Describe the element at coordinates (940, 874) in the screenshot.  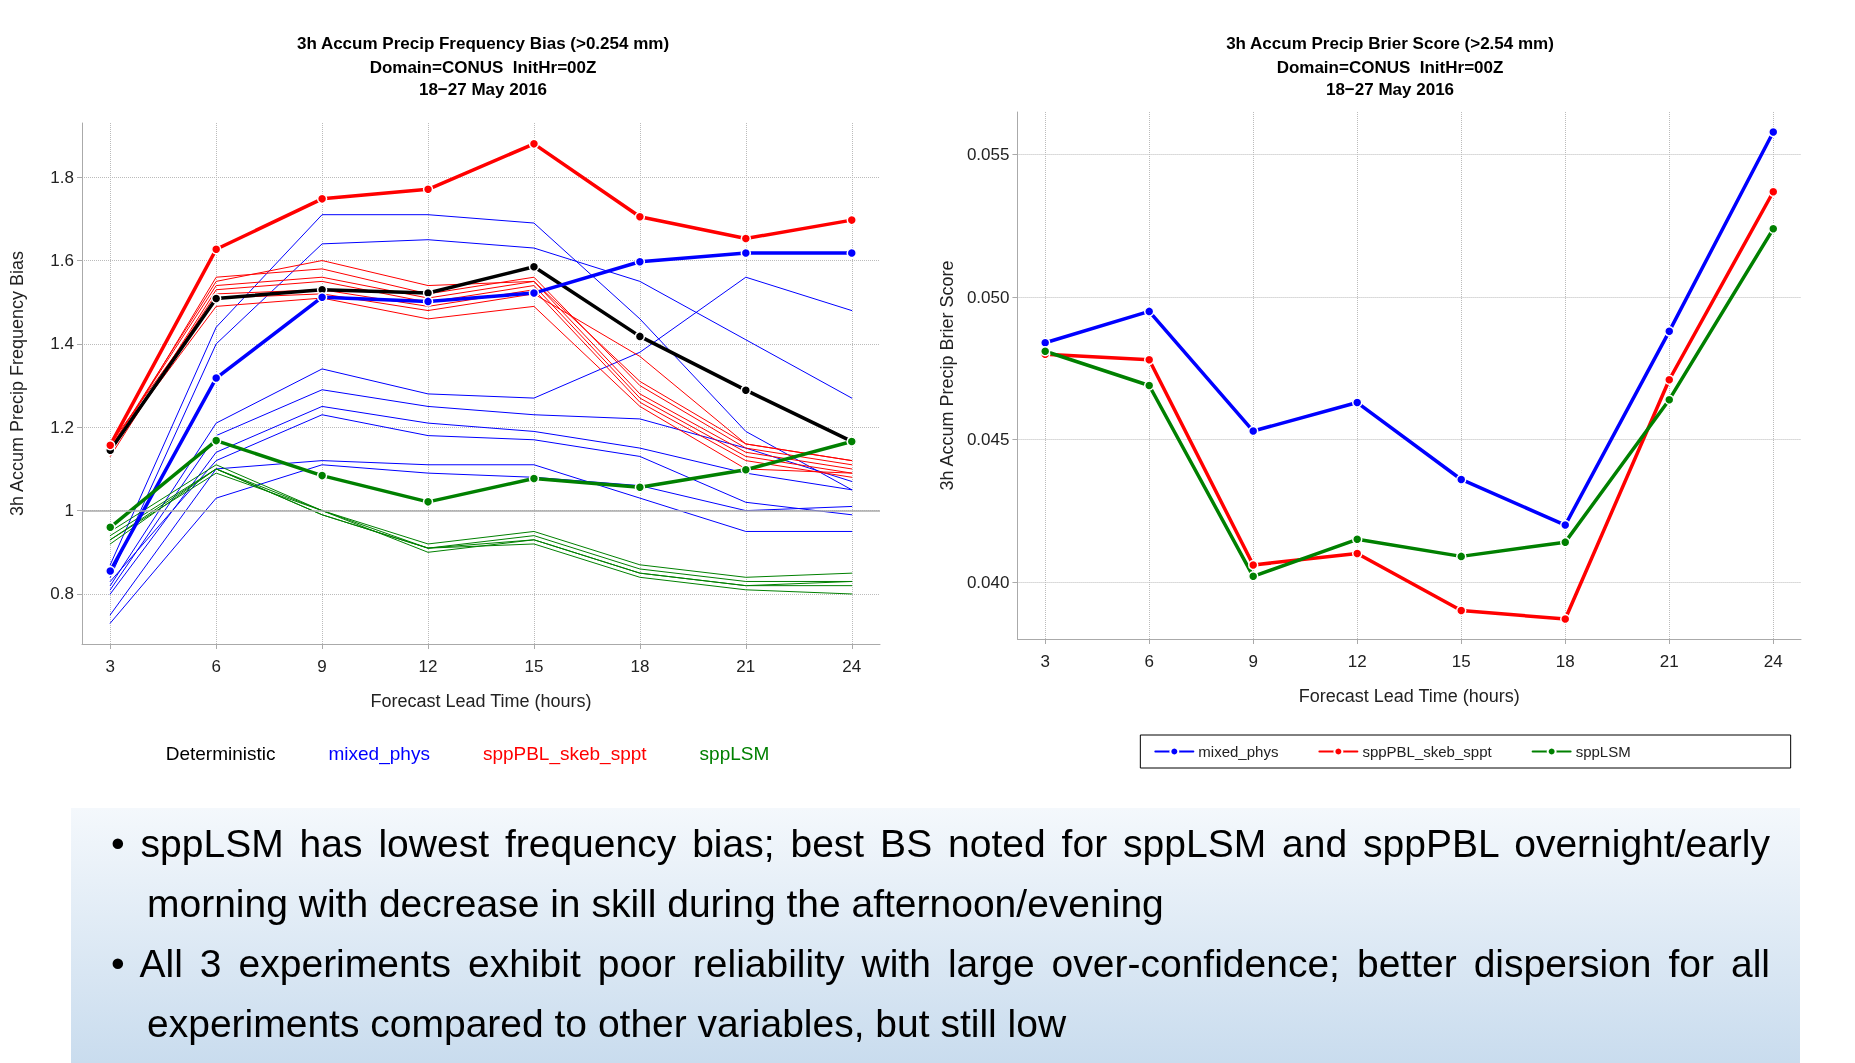
I see `text: • sppLSM has lowest frequency bias; best BS noted for sppLSM and sppPBL overnight/early morning with decrease in skill during the afternoon/evening` at that location.